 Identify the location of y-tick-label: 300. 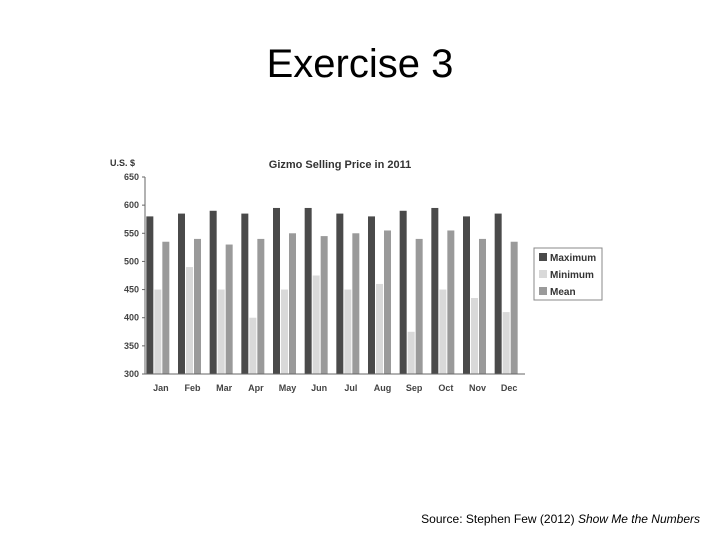
(131, 374).